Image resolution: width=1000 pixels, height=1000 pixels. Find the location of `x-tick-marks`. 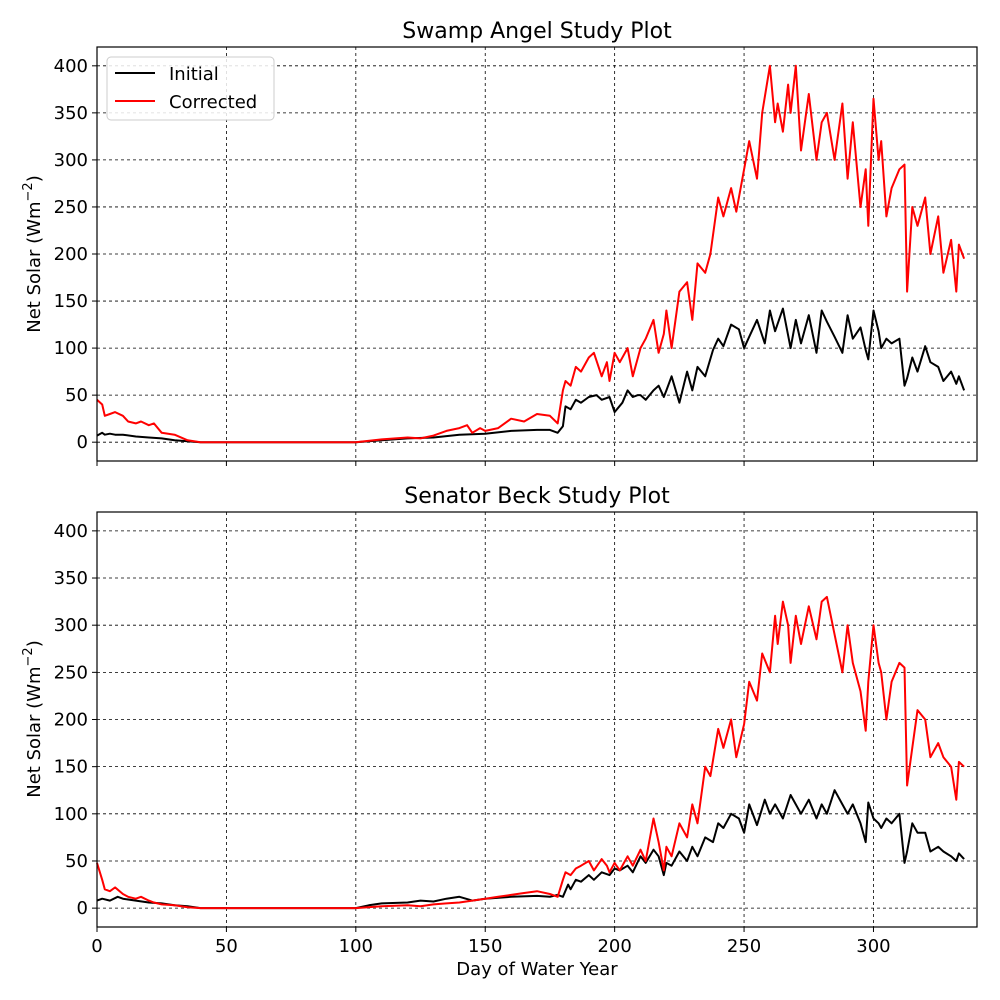

x-tick-marks is located at coordinates (485, 463).